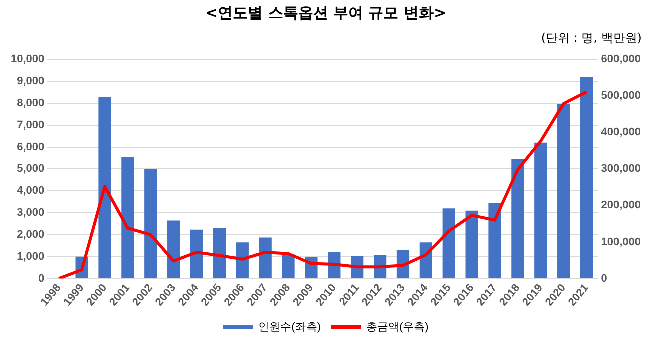  I want to click on y-tick-label: 0, so click(41, 278).